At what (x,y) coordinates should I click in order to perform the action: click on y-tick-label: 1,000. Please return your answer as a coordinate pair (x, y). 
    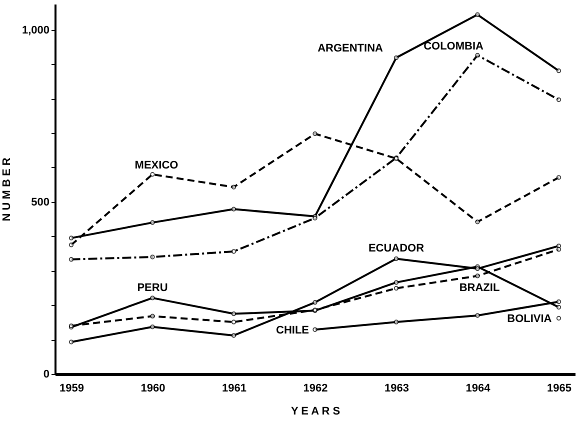
    Looking at the image, I should click on (36, 30).